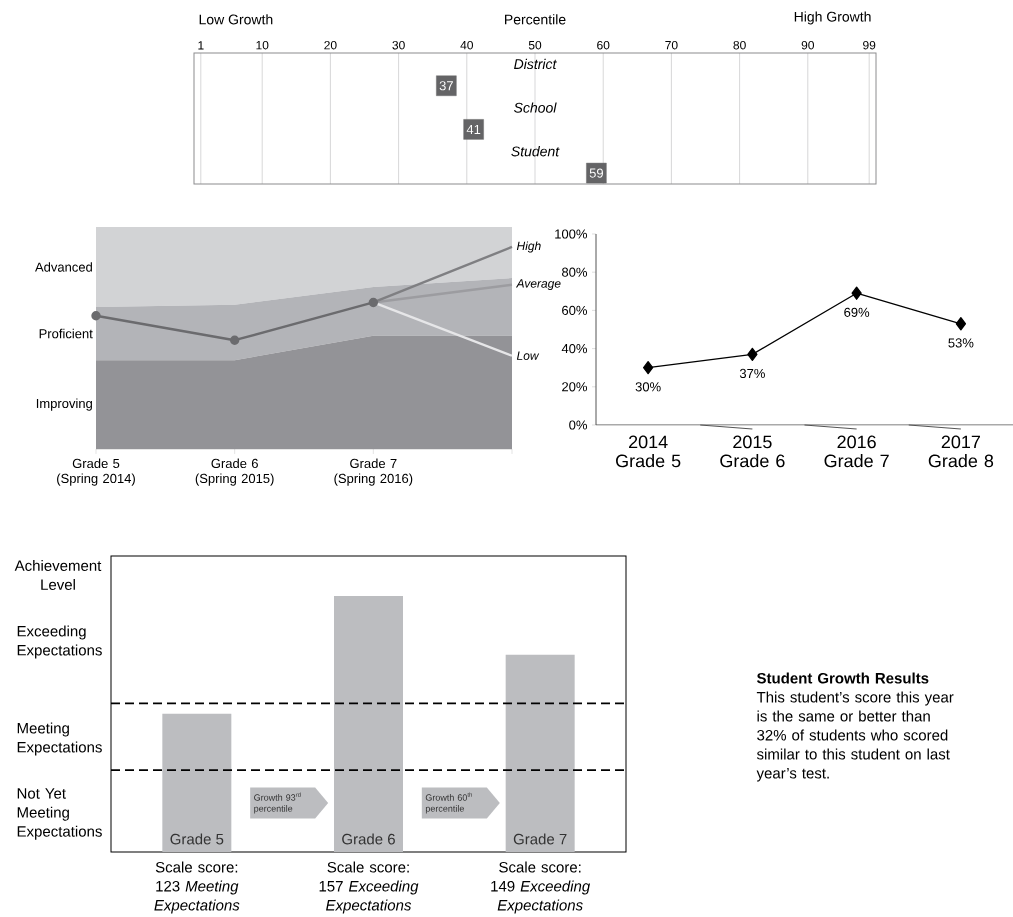  I want to click on y-tick-label: District, so click(535, 64).